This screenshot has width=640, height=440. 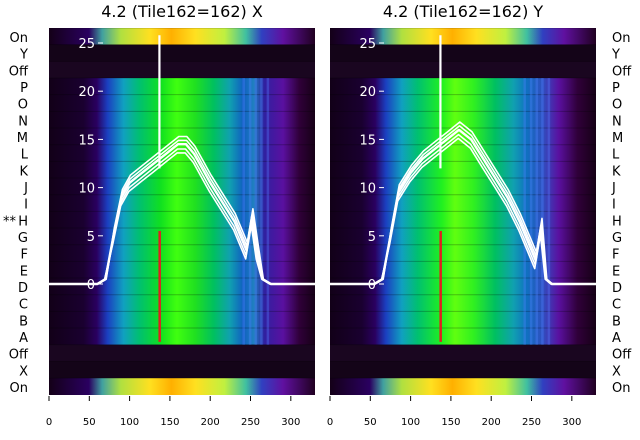 What do you see at coordinates (23, 321) in the screenshot?
I see `row-label-b: B` at bounding box center [23, 321].